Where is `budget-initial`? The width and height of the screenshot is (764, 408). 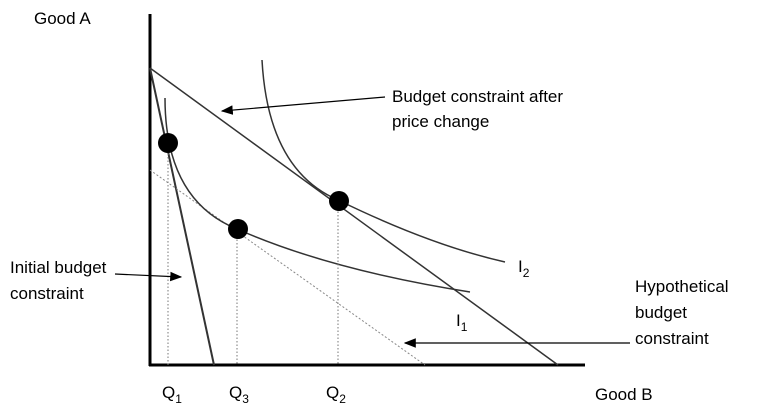
budget-initial is located at coordinates (182, 216).